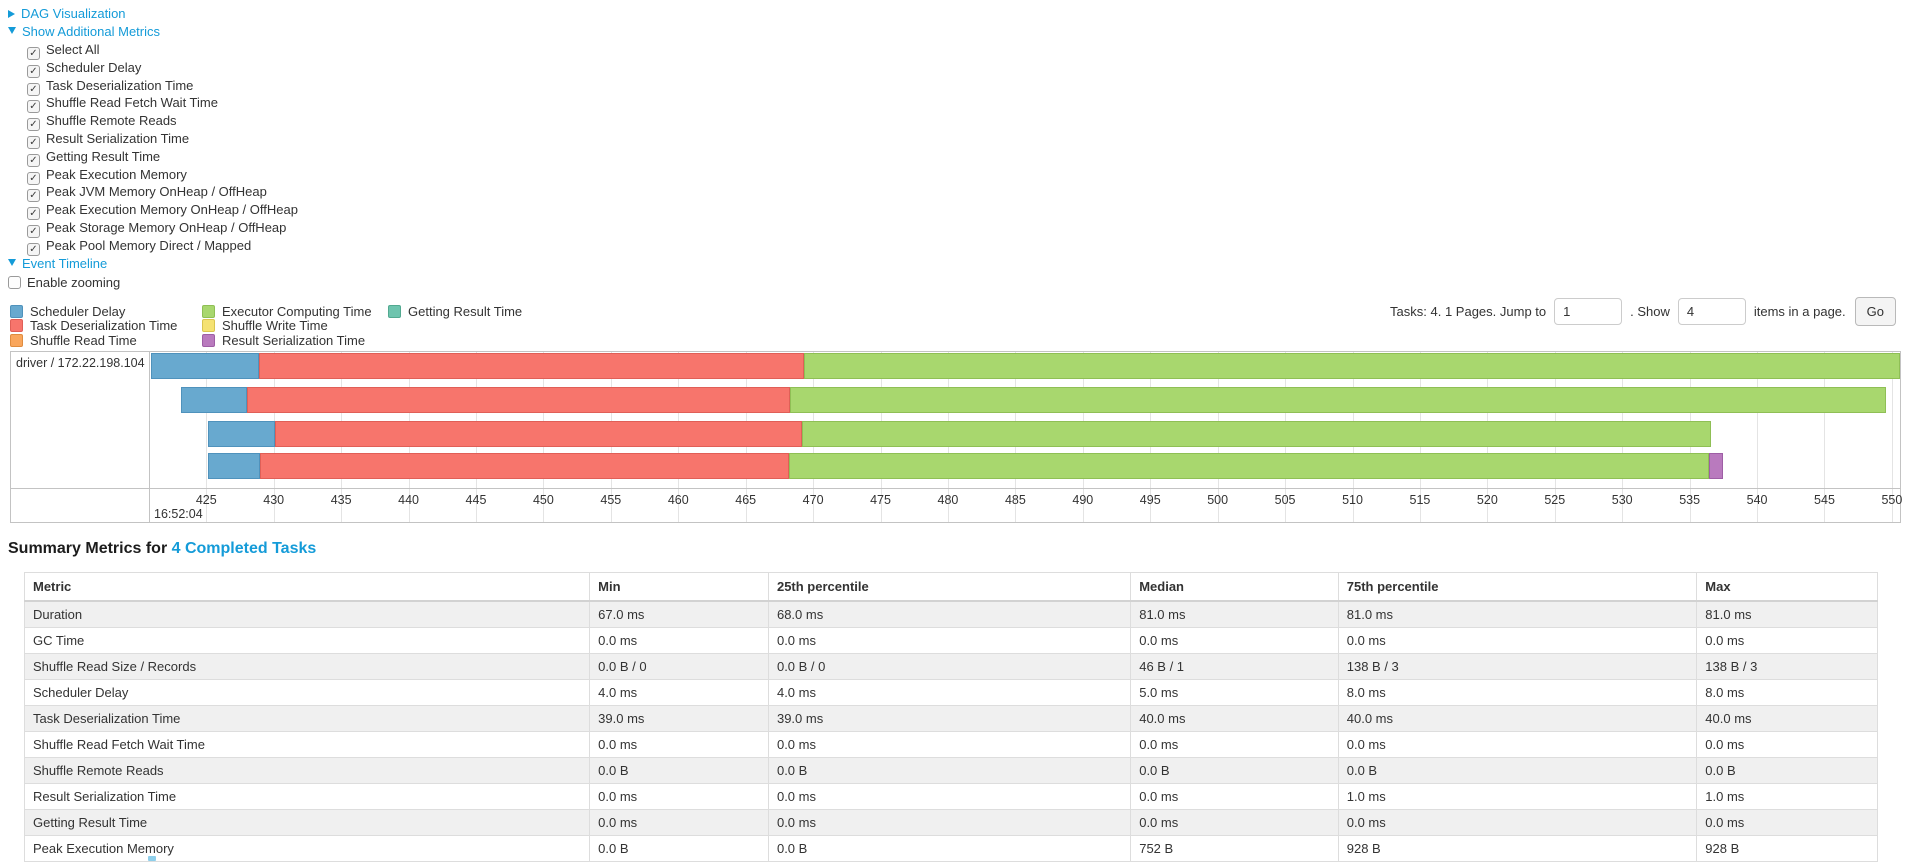  Describe the element at coordinates (91, 31) in the screenshot. I see `additional-metrics-label: Show Additional Metrics` at that location.